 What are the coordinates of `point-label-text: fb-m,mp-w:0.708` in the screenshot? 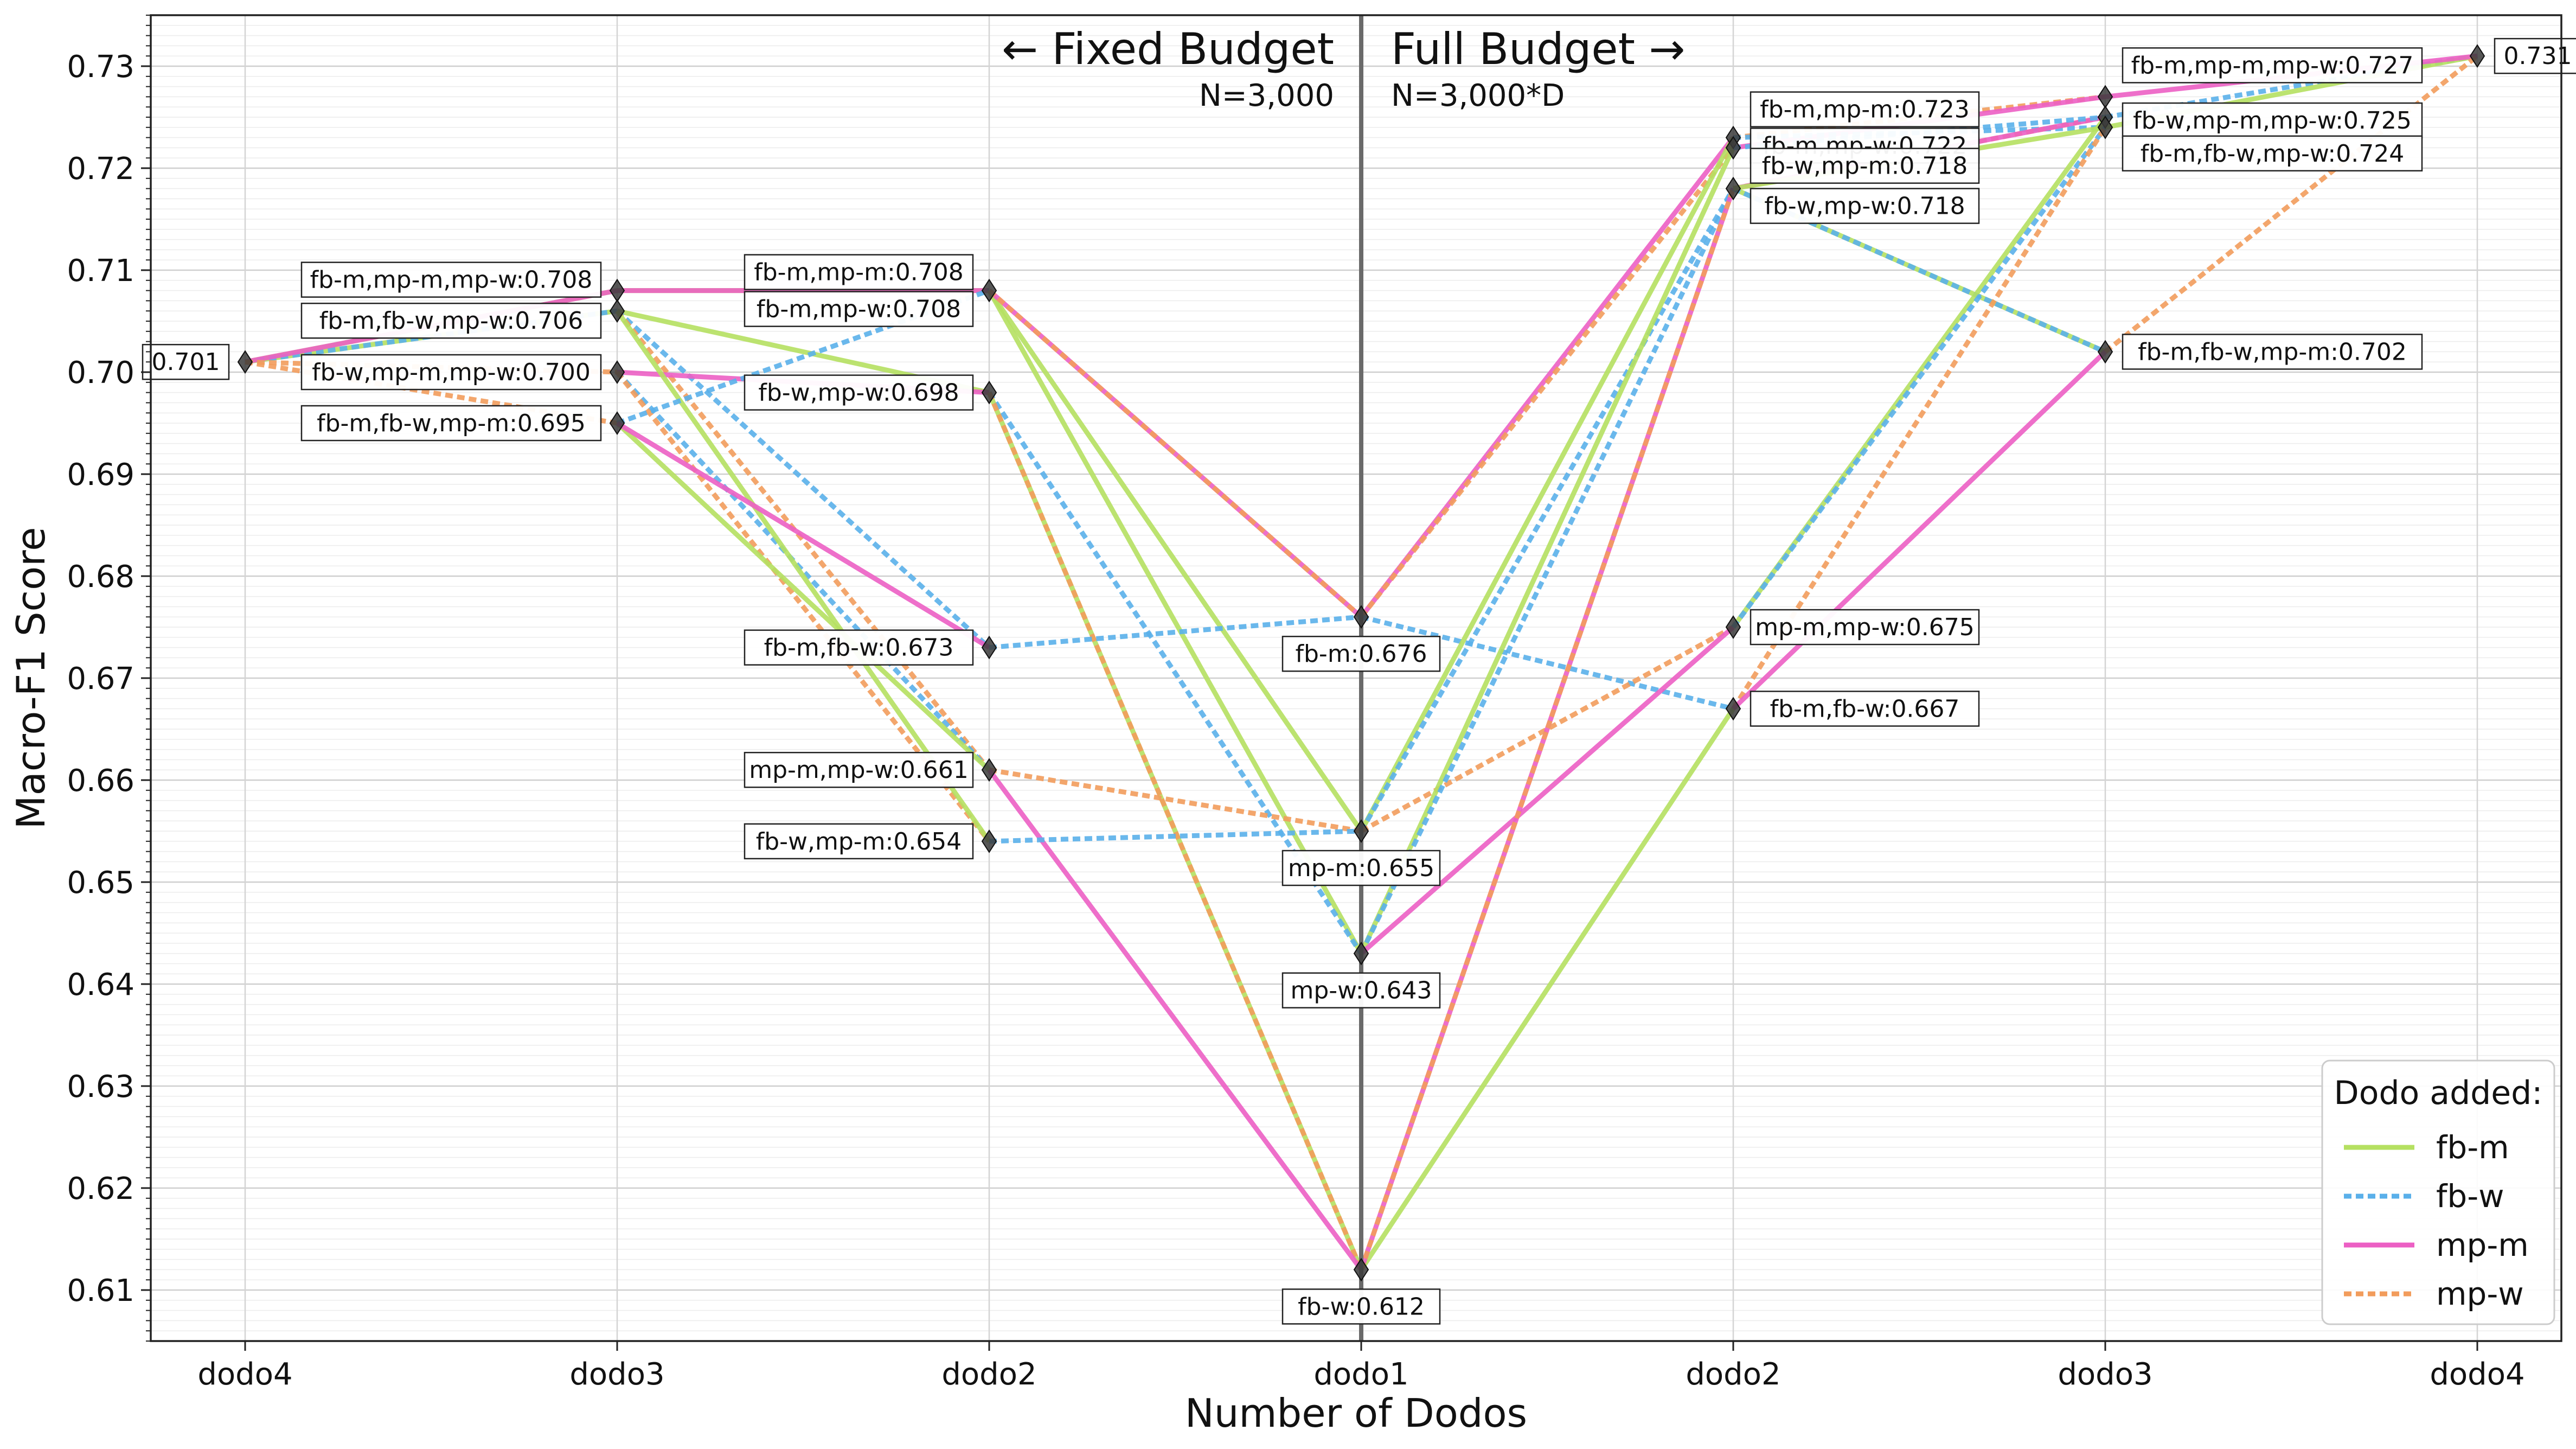 It's located at (859, 309).